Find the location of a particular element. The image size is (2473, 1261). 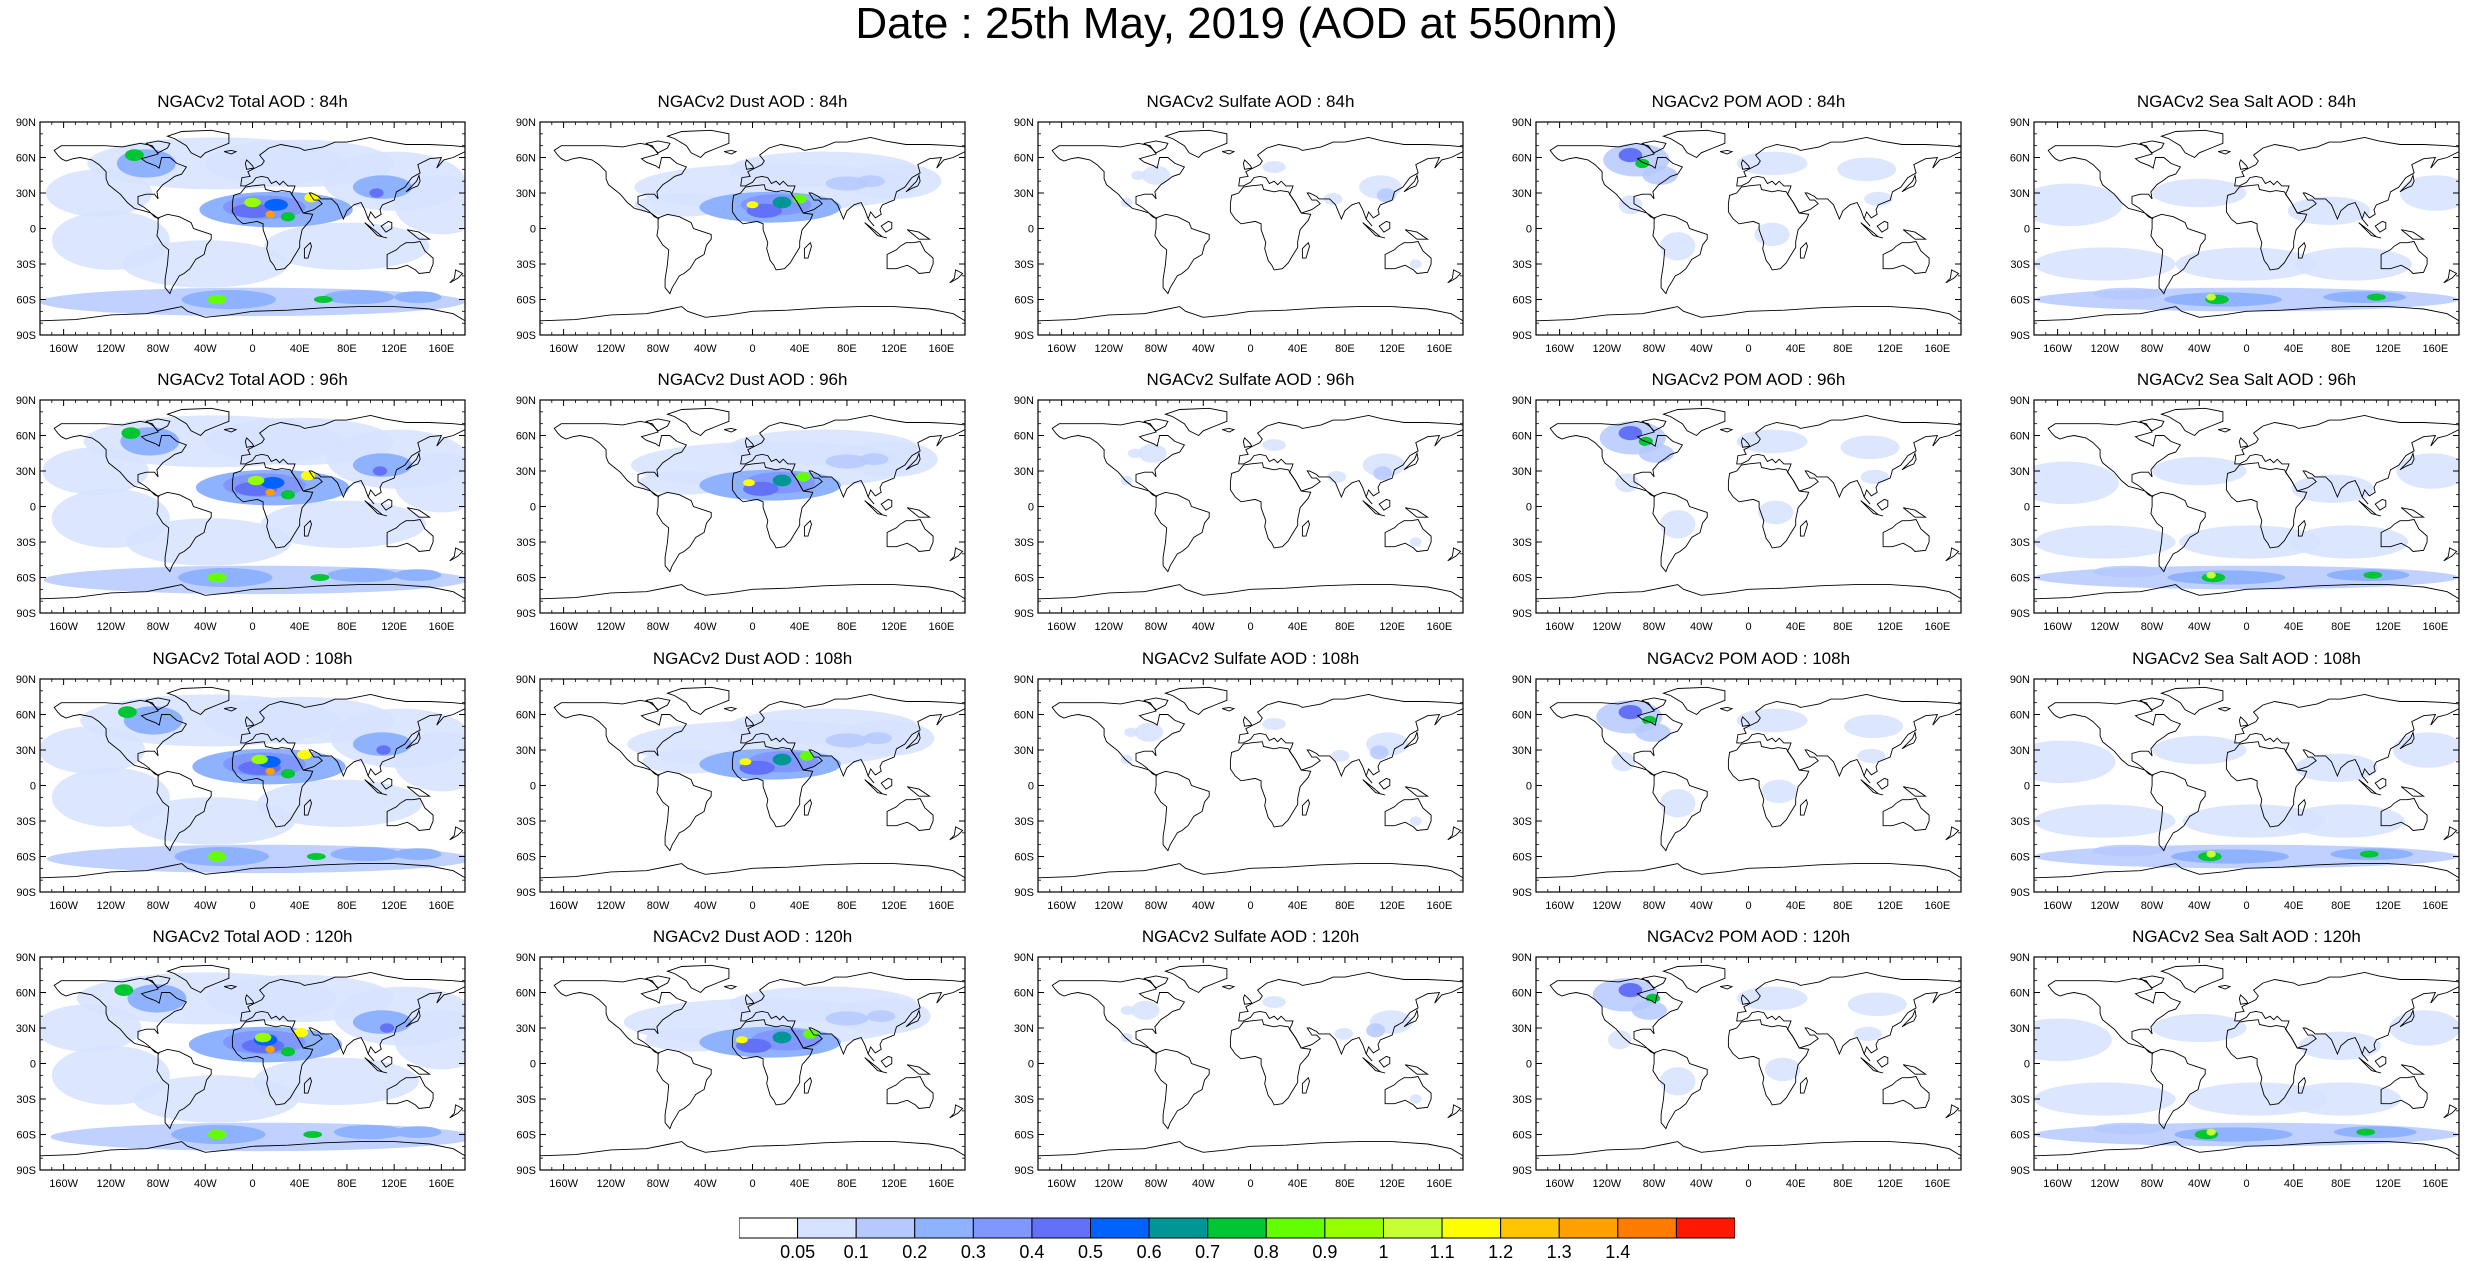

lon-tick-label: 120E is located at coordinates (1890, 1184).